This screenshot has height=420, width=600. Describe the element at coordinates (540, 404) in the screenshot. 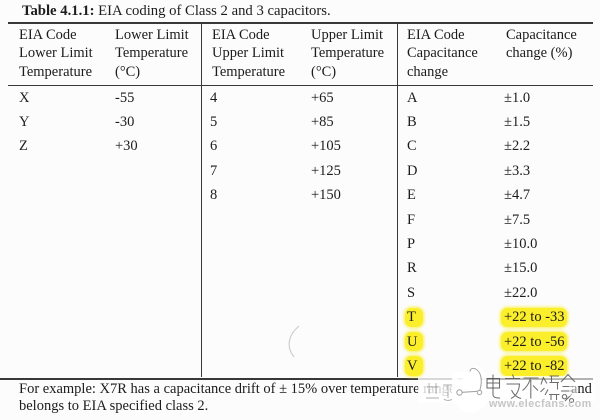

I see `svg-text: www.elecfans.com` at that location.